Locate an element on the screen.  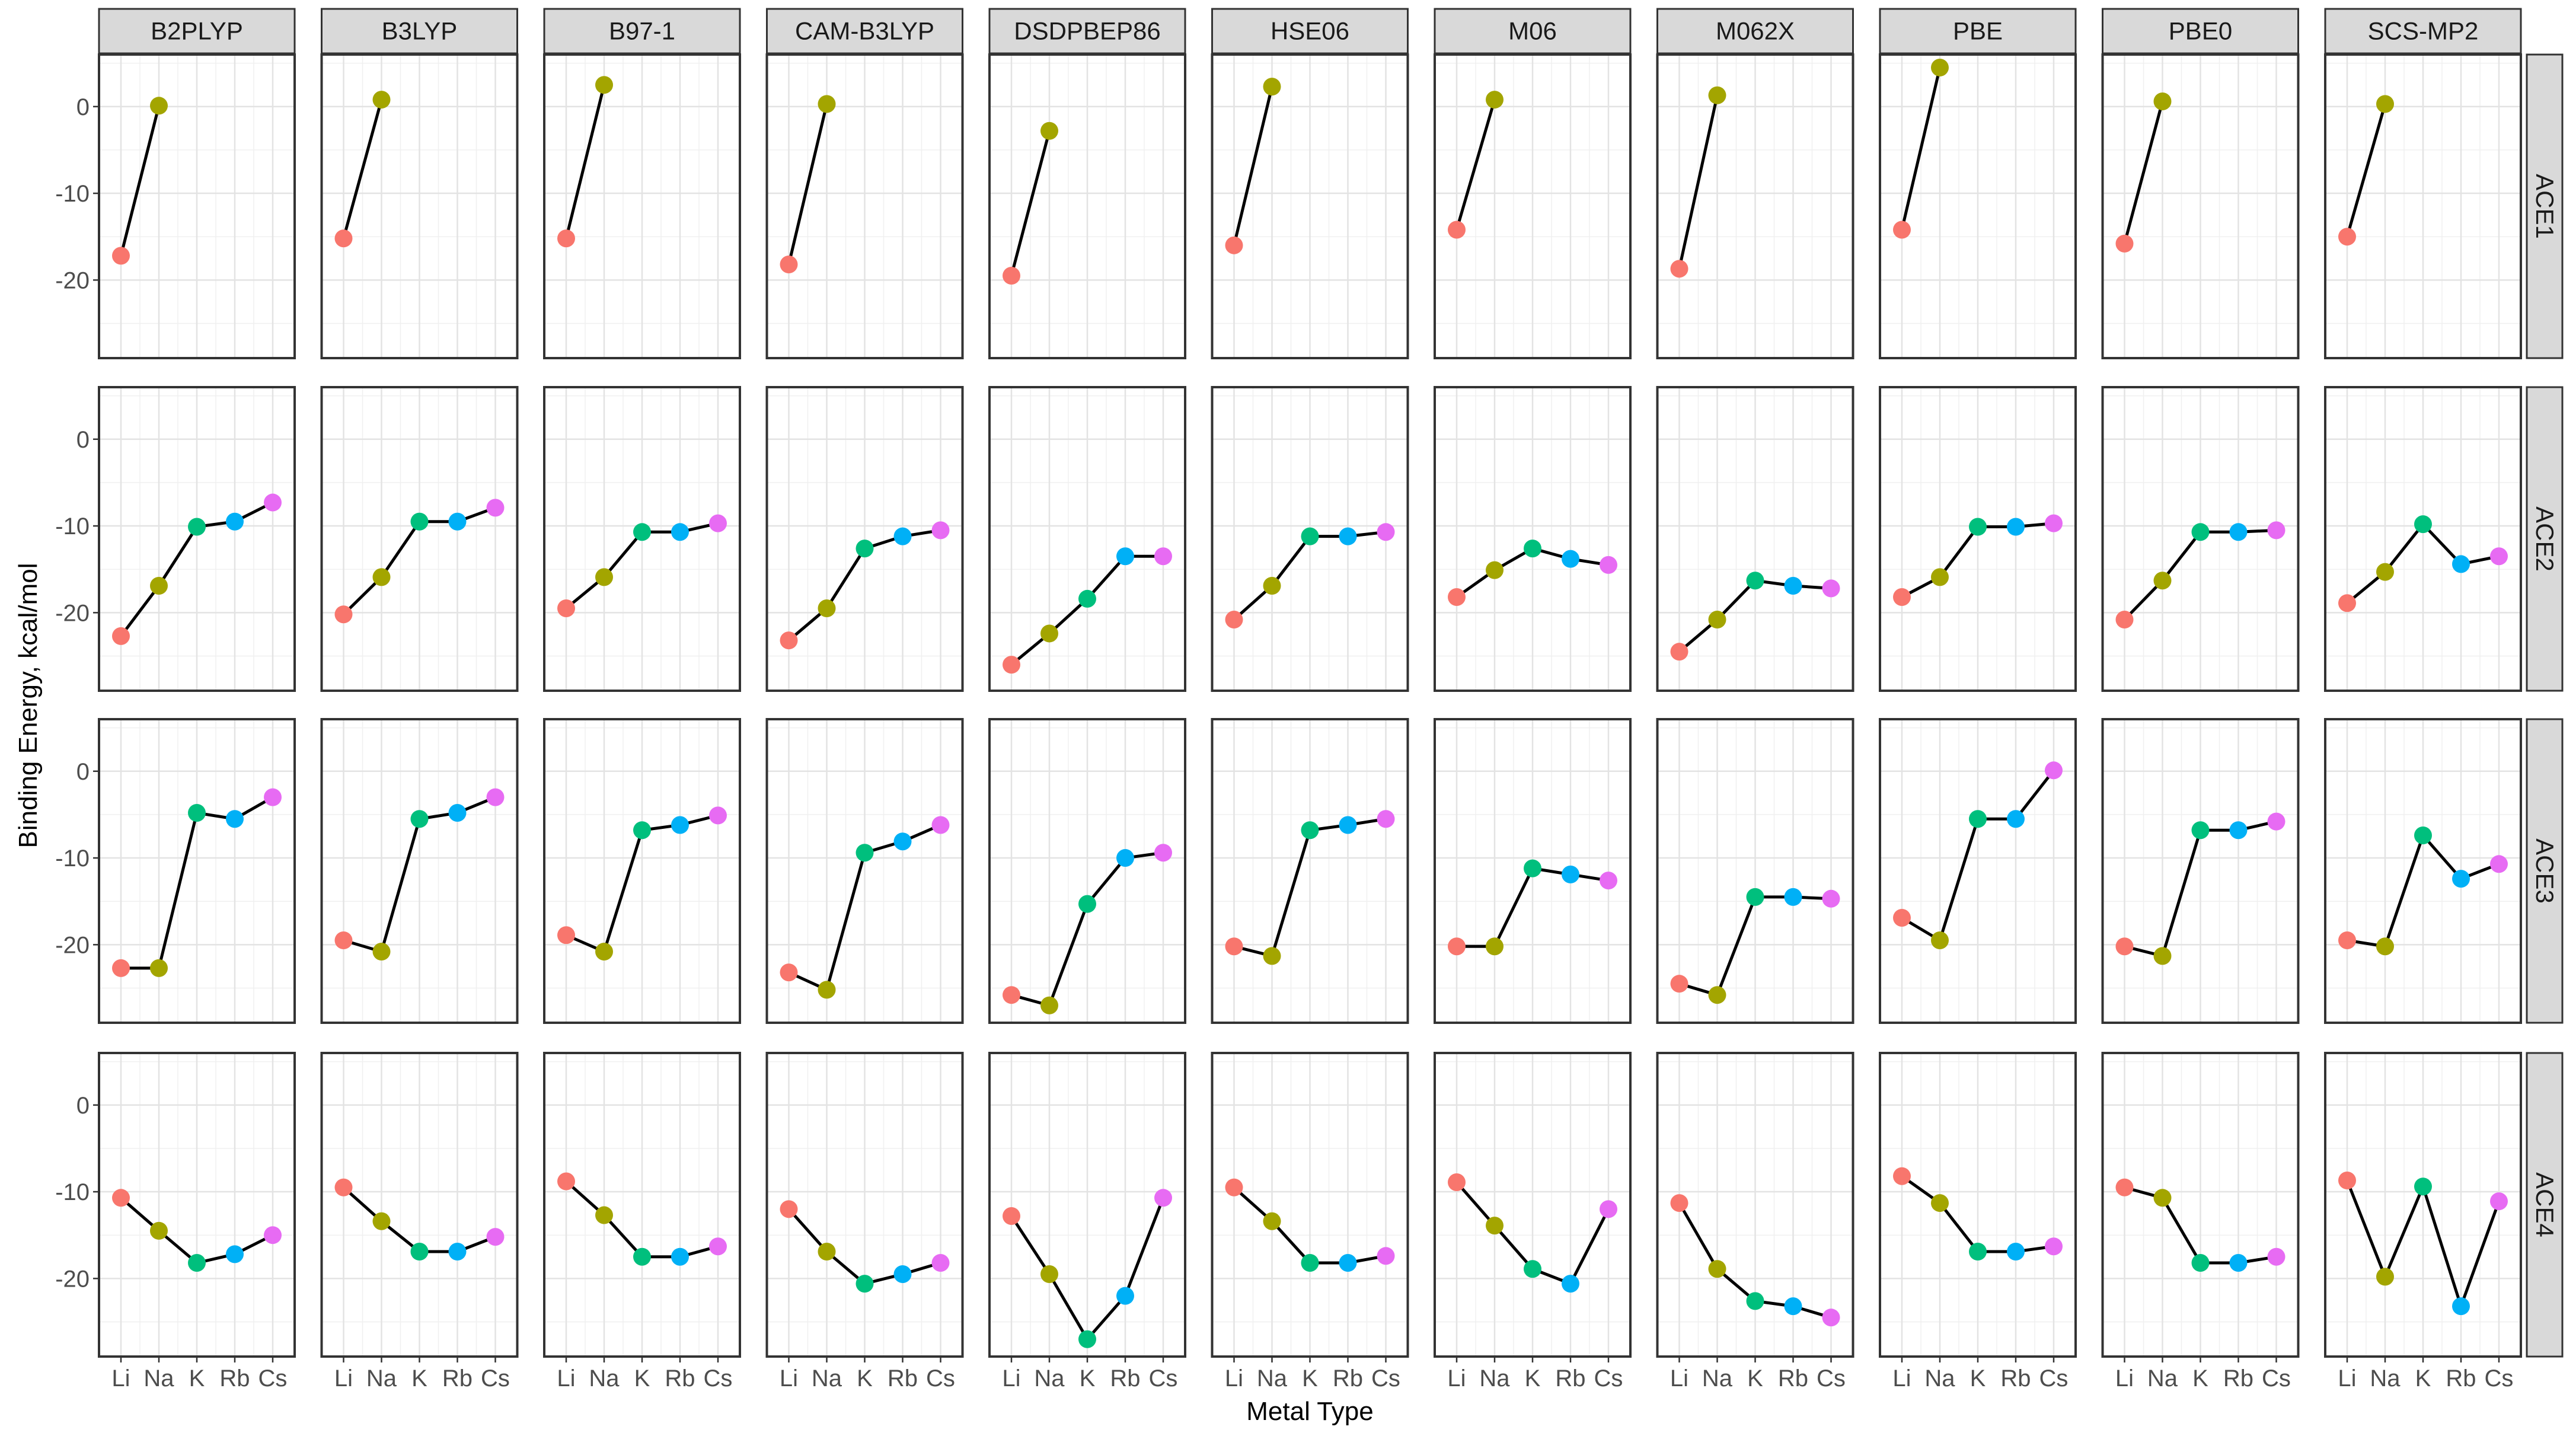
row-strip-label: ACE1 is located at coordinates (2545, 207).